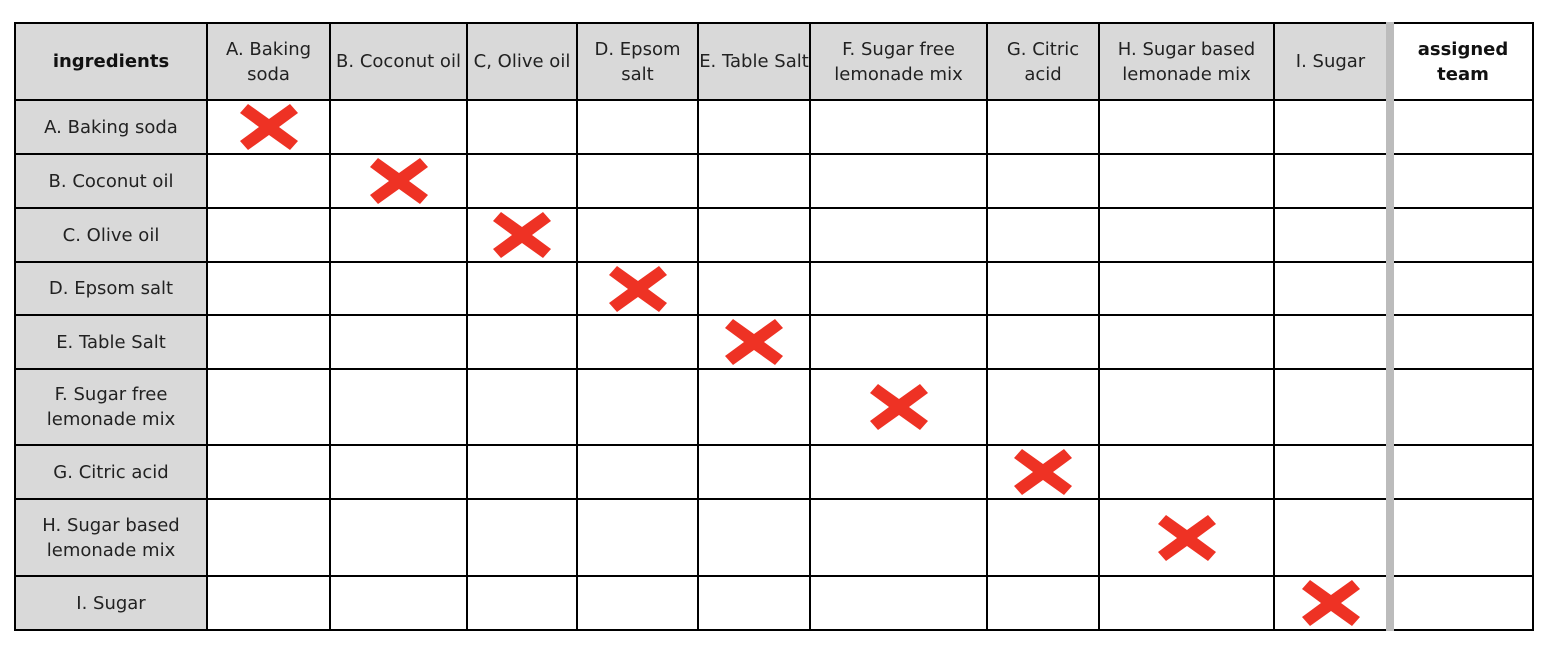  What do you see at coordinates (398, 61) in the screenshot?
I see `column-header: B. Coconut oil` at bounding box center [398, 61].